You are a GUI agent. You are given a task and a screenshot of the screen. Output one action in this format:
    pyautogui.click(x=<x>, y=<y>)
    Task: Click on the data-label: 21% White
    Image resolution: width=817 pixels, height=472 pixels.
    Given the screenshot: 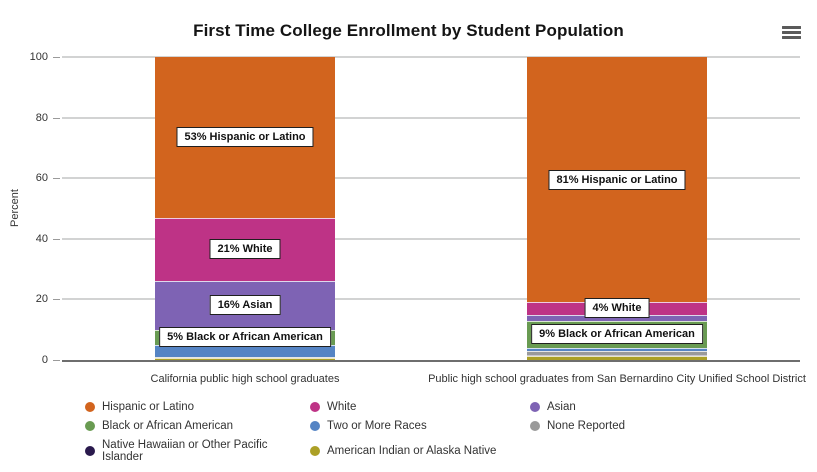 What is the action you would take?
    pyautogui.click(x=245, y=249)
    